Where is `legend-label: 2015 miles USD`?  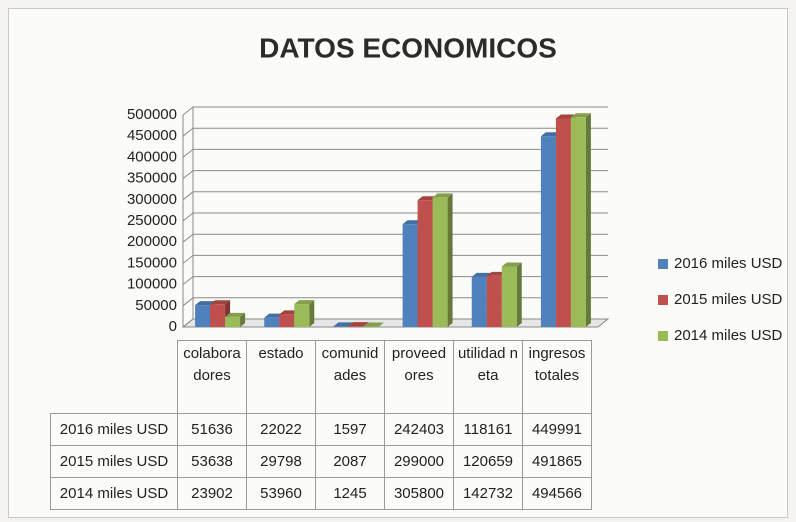
legend-label: 2015 miles USD is located at coordinates (728, 299).